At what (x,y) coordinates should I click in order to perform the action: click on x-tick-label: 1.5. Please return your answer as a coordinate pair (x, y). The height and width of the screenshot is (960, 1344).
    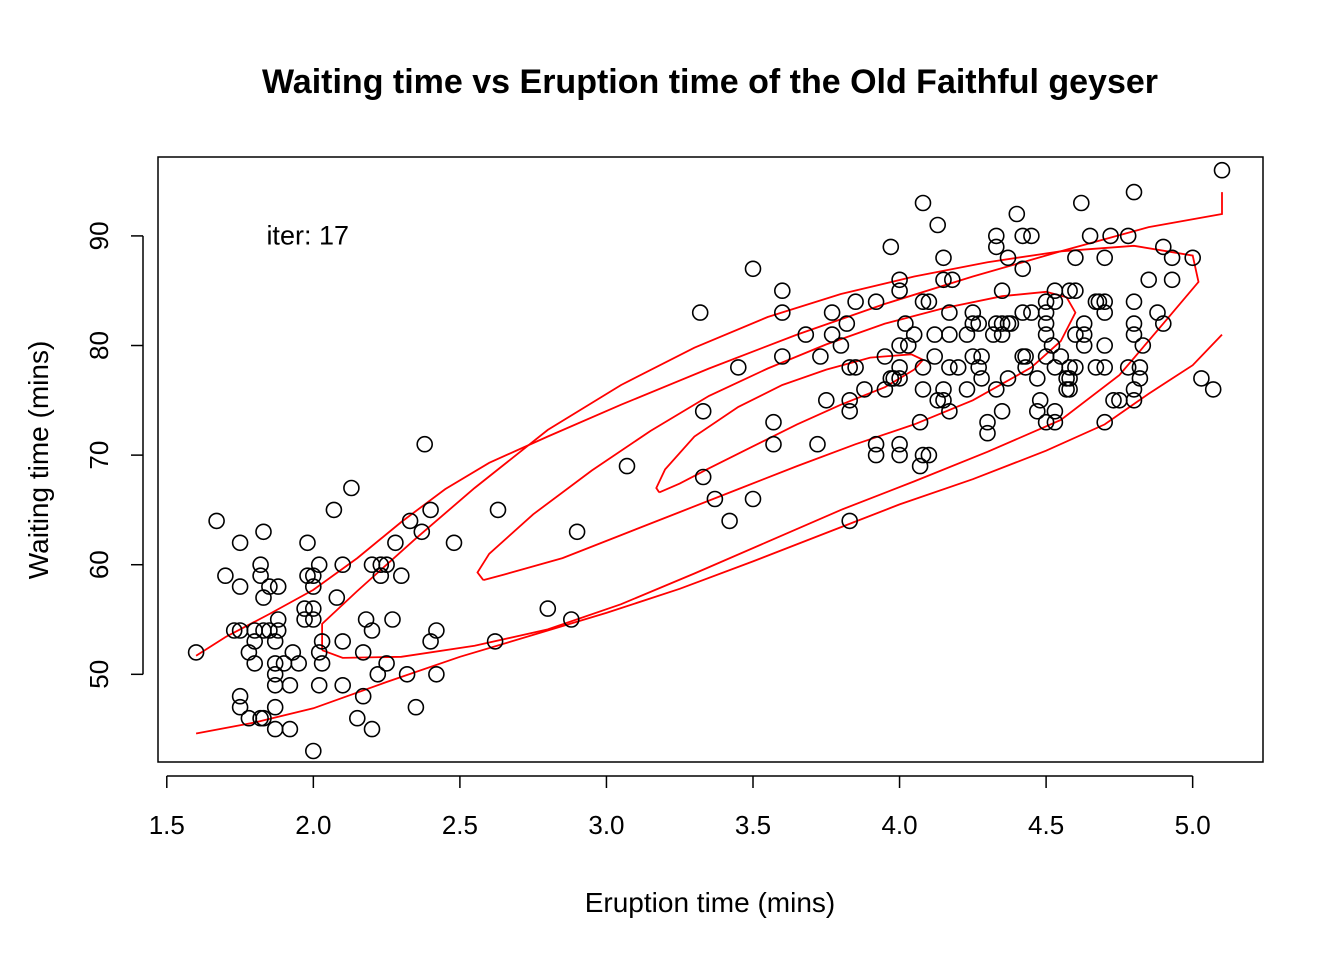
    Looking at the image, I should click on (167, 825).